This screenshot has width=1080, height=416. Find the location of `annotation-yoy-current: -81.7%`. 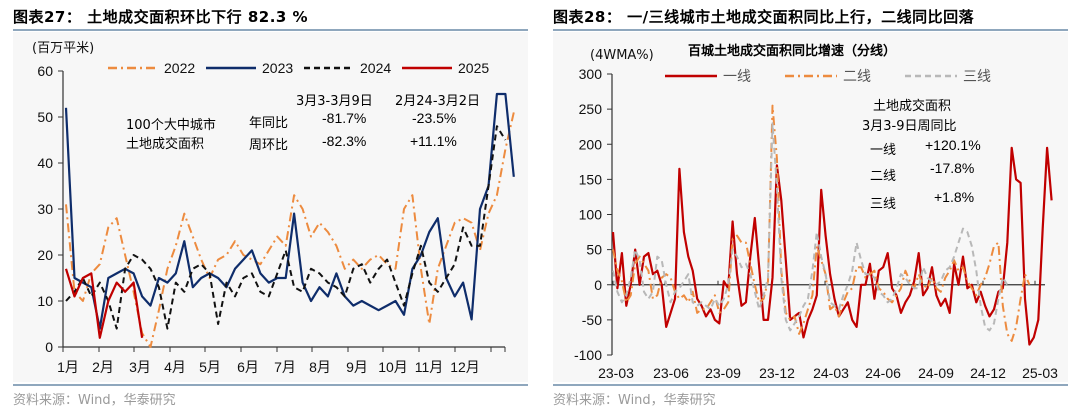

annotation-yoy-current: -81.7% is located at coordinates (344, 118).